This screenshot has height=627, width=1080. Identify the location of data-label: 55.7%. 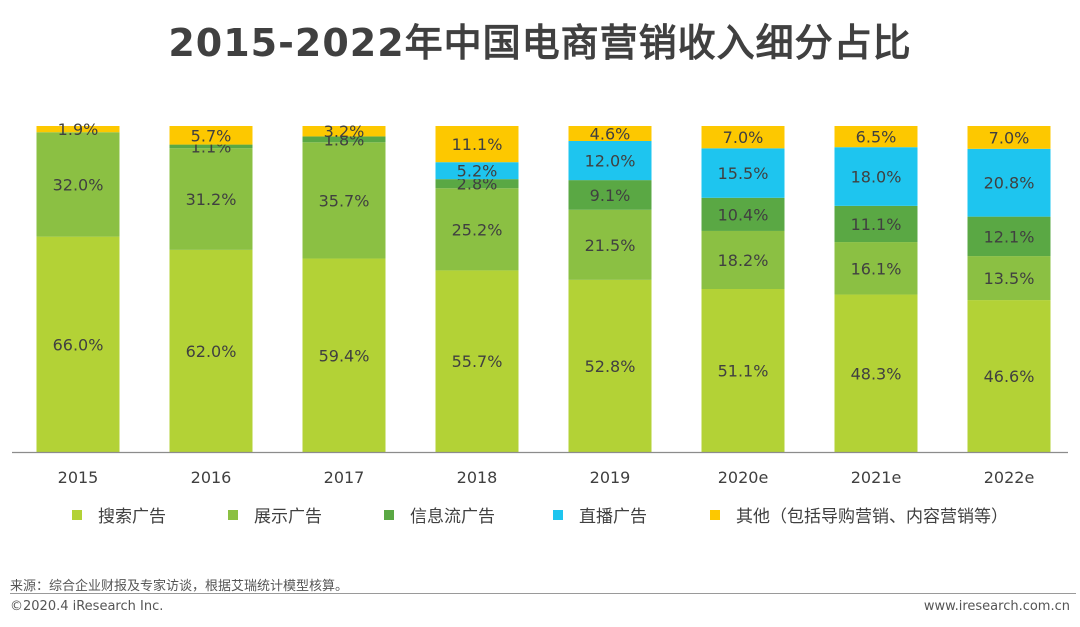
(477, 361).